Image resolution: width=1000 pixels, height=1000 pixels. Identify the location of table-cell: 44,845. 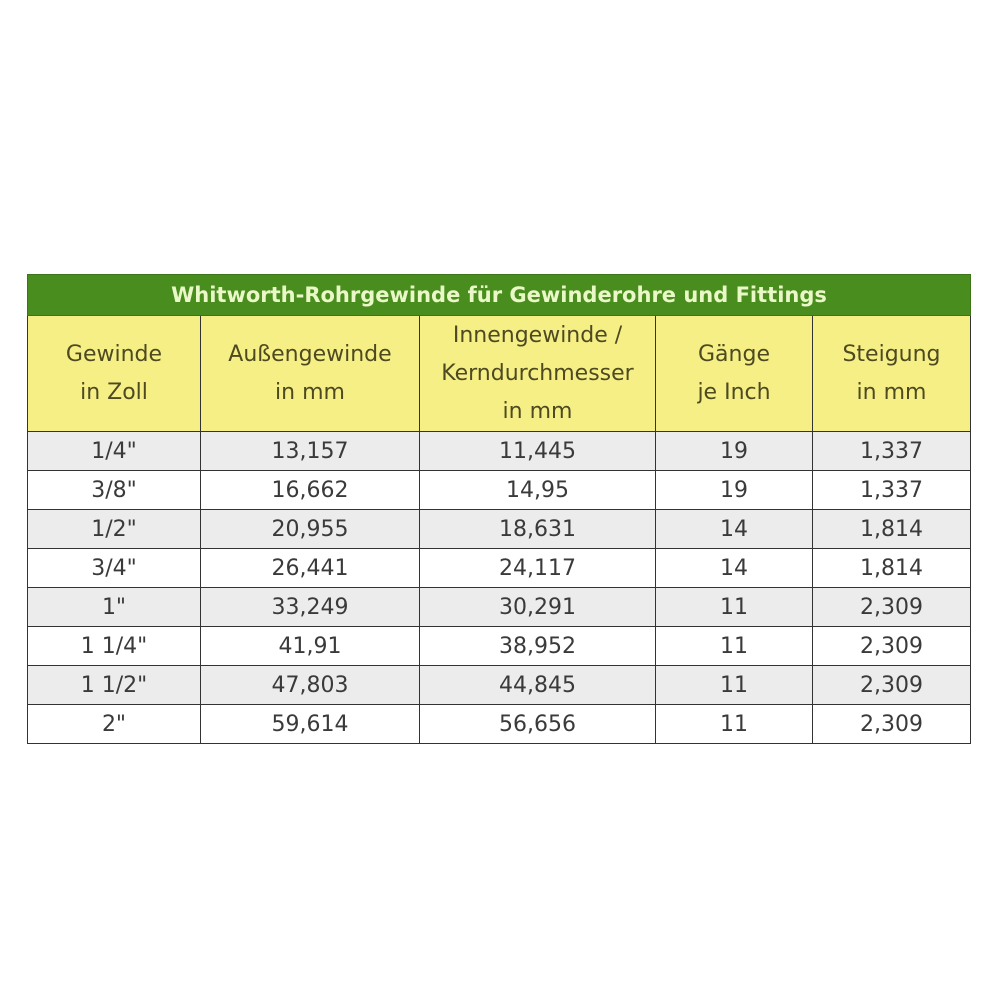
(537, 685).